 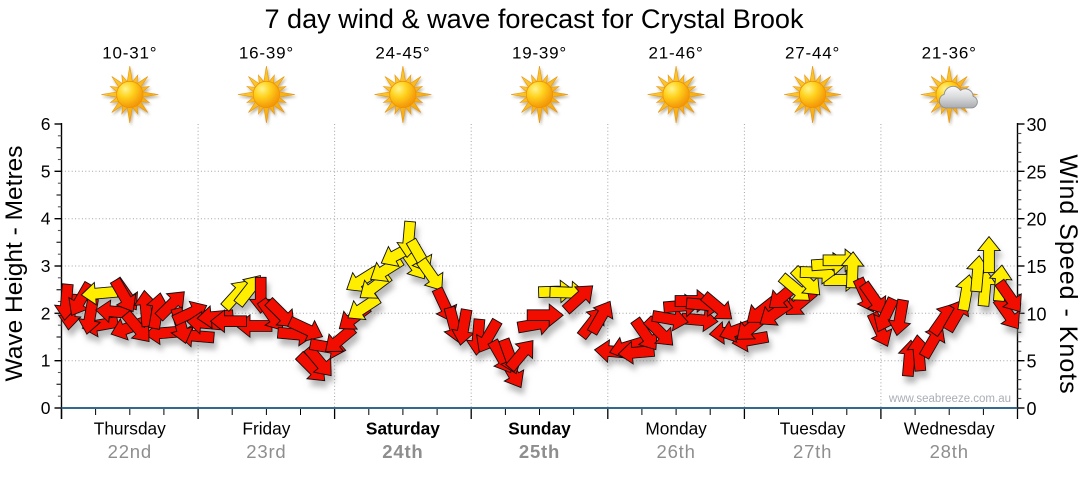 I want to click on svg-text: 10, so click(x=1037, y=314).